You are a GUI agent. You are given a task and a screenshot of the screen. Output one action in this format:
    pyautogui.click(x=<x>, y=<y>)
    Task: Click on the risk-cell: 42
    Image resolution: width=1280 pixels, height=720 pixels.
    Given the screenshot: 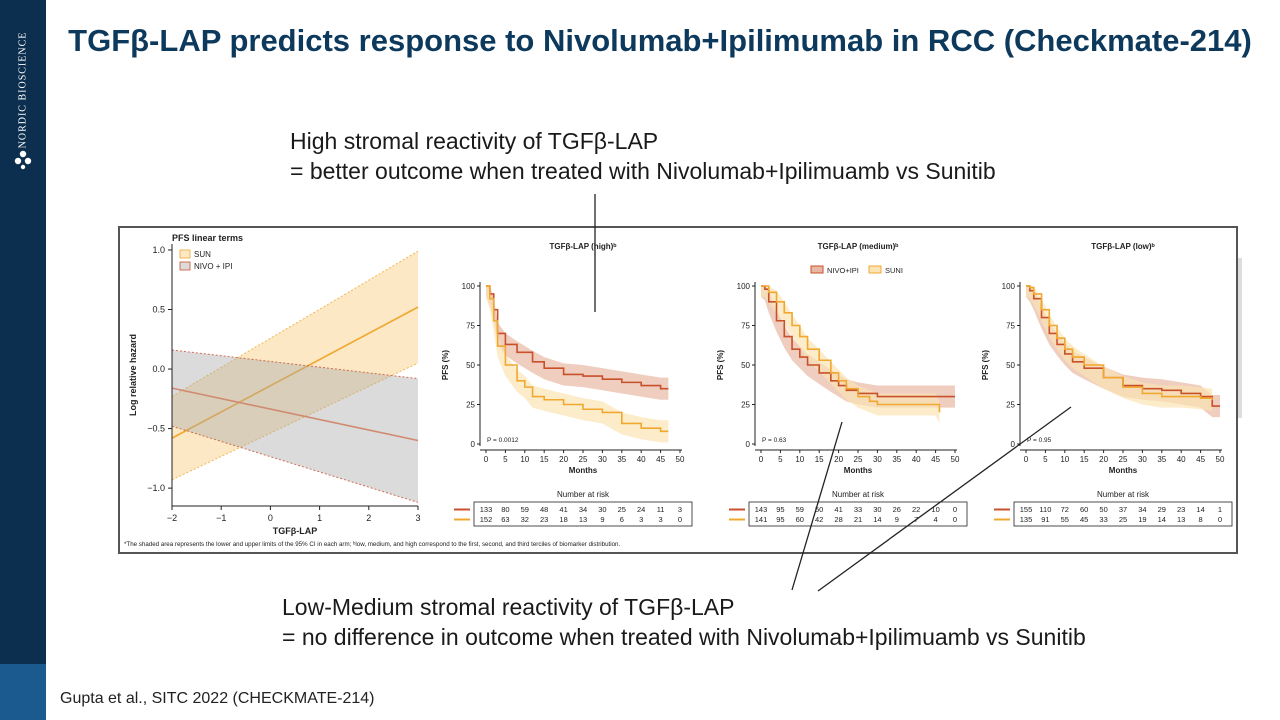 What is the action you would take?
    pyautogui.click(x=819, y=519)
    